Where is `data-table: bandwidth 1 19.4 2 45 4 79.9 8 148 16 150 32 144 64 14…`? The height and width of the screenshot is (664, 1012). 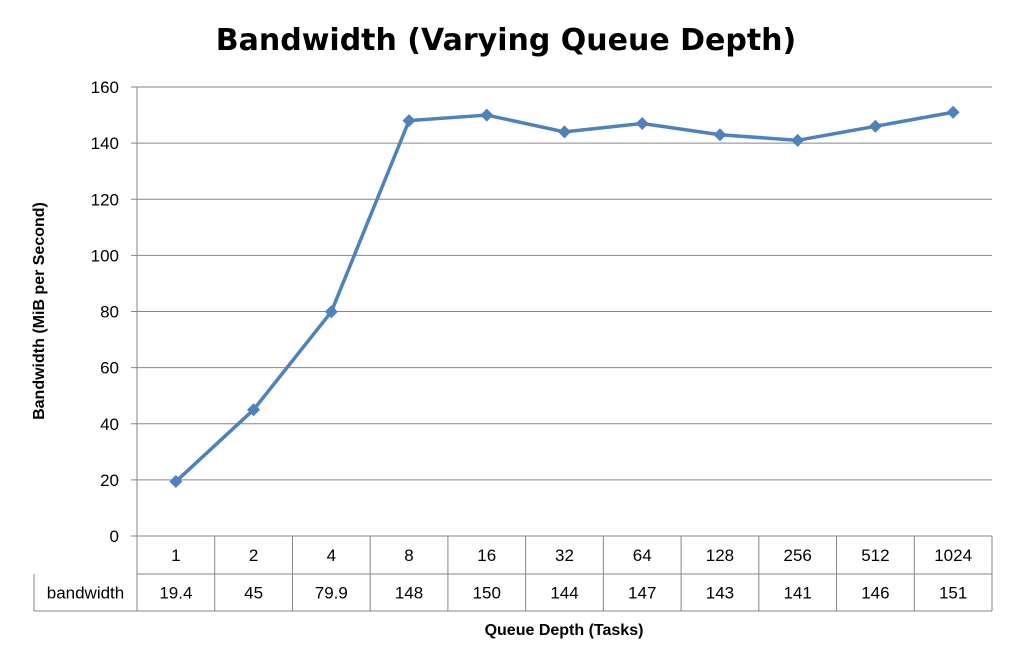
data-table: bandwidth 1 19.4 2 45 4 79.9 8 148 16 150 32 144 64 14… is located at coordinates (513, 574).